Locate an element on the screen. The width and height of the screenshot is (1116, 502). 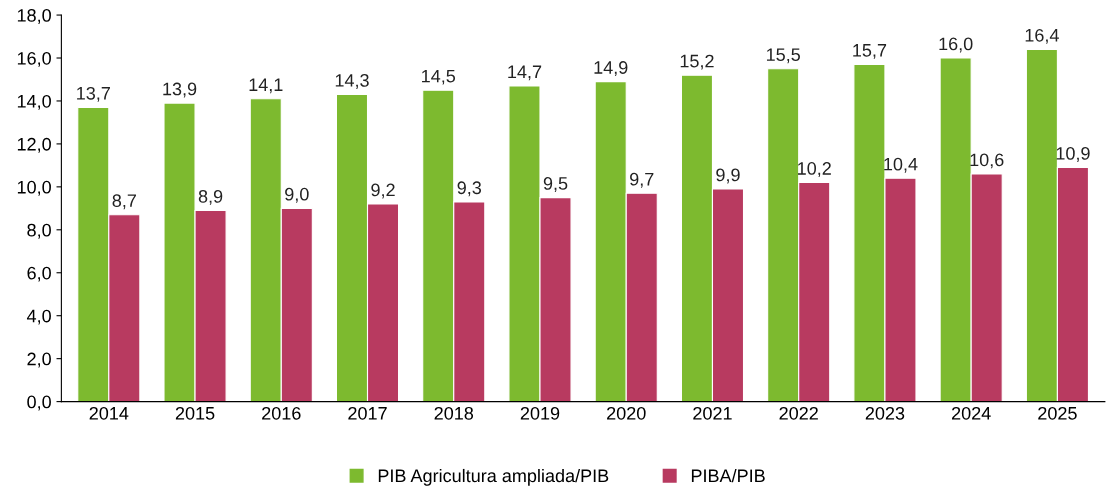
y-tick-label: 18,0 is located at coordinates (34, 16).